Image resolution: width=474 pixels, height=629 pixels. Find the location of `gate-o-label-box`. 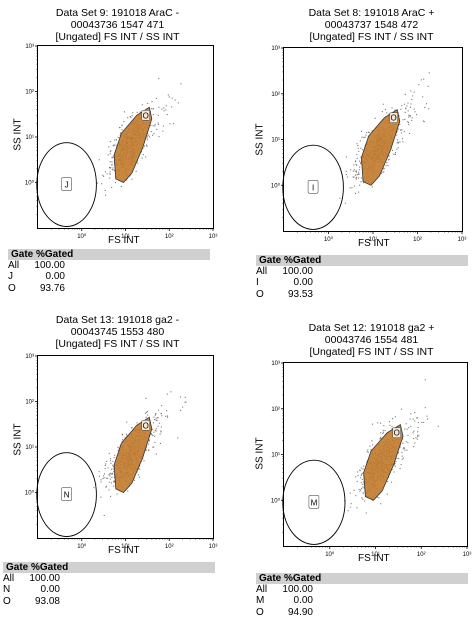

gate-o-label-box is located at coordinates (393, 117).